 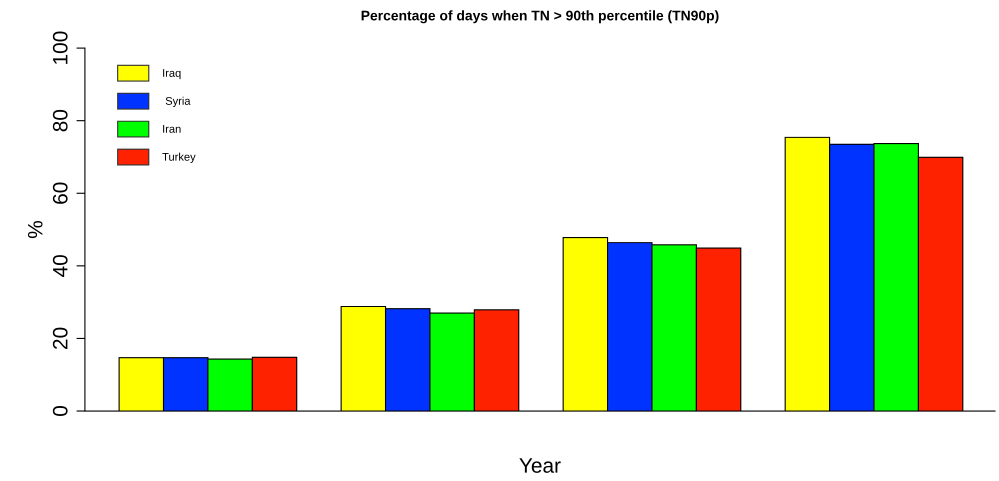 What do you see at coordinates (60, 193) in the screenshot?
I see `y-tick-label: 60` at bounding box center [60, 193].